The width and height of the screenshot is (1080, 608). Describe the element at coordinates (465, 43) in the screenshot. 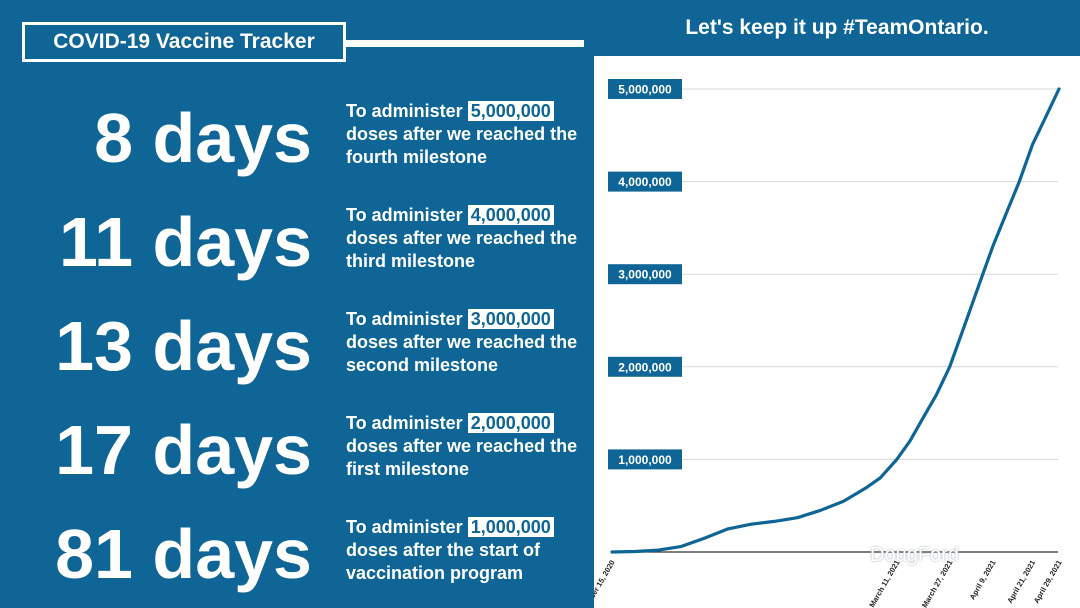

I see `title-divider` at that location.